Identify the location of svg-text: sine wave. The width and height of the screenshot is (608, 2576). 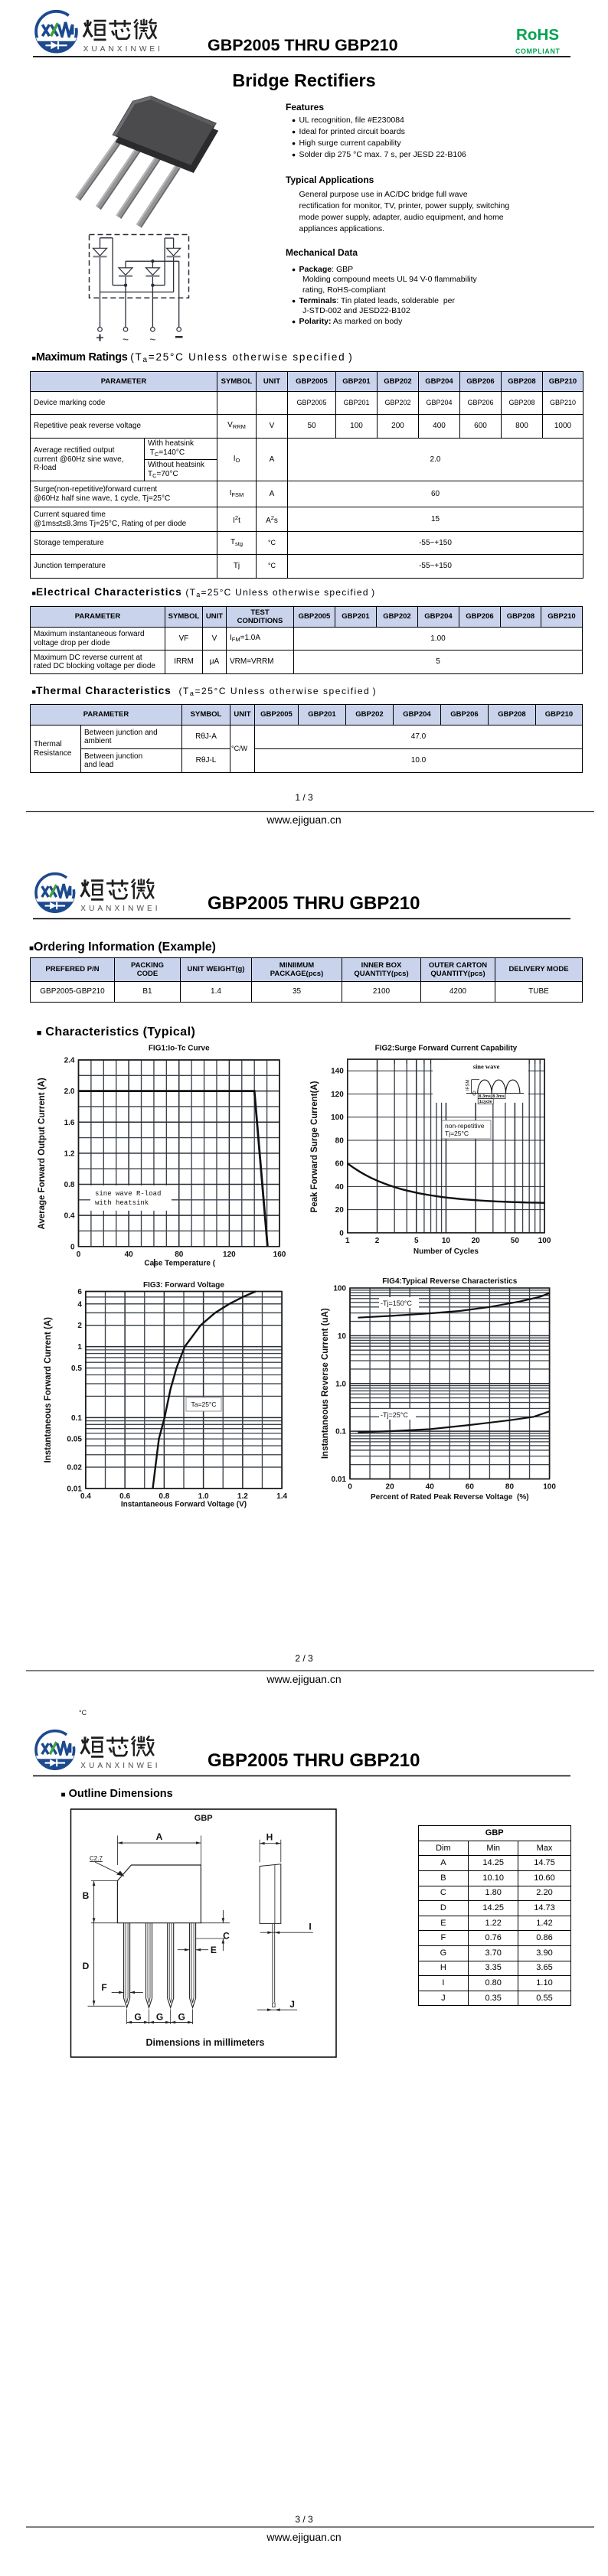
(486, 1067).